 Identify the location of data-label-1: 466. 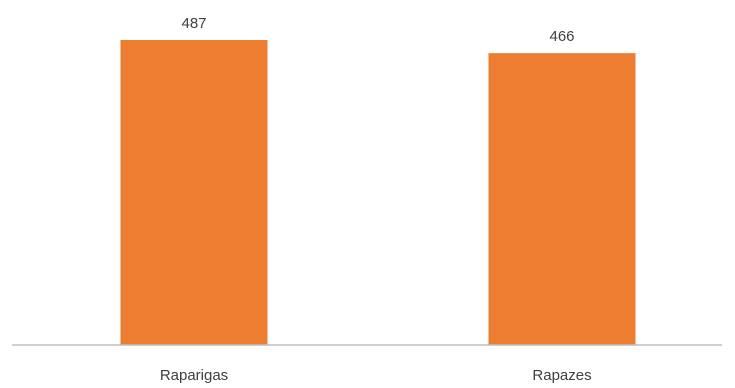
(561, 36).